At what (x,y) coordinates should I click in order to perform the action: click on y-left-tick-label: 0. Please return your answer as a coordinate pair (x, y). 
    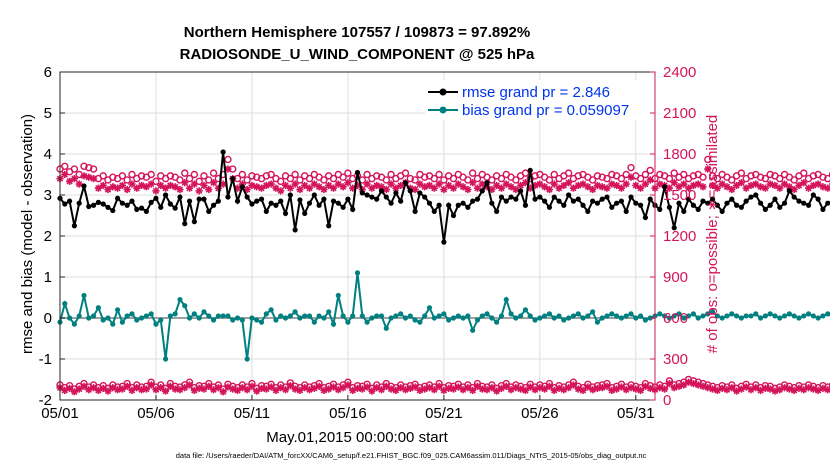
    Looking at the image, I should click on (48, 318).